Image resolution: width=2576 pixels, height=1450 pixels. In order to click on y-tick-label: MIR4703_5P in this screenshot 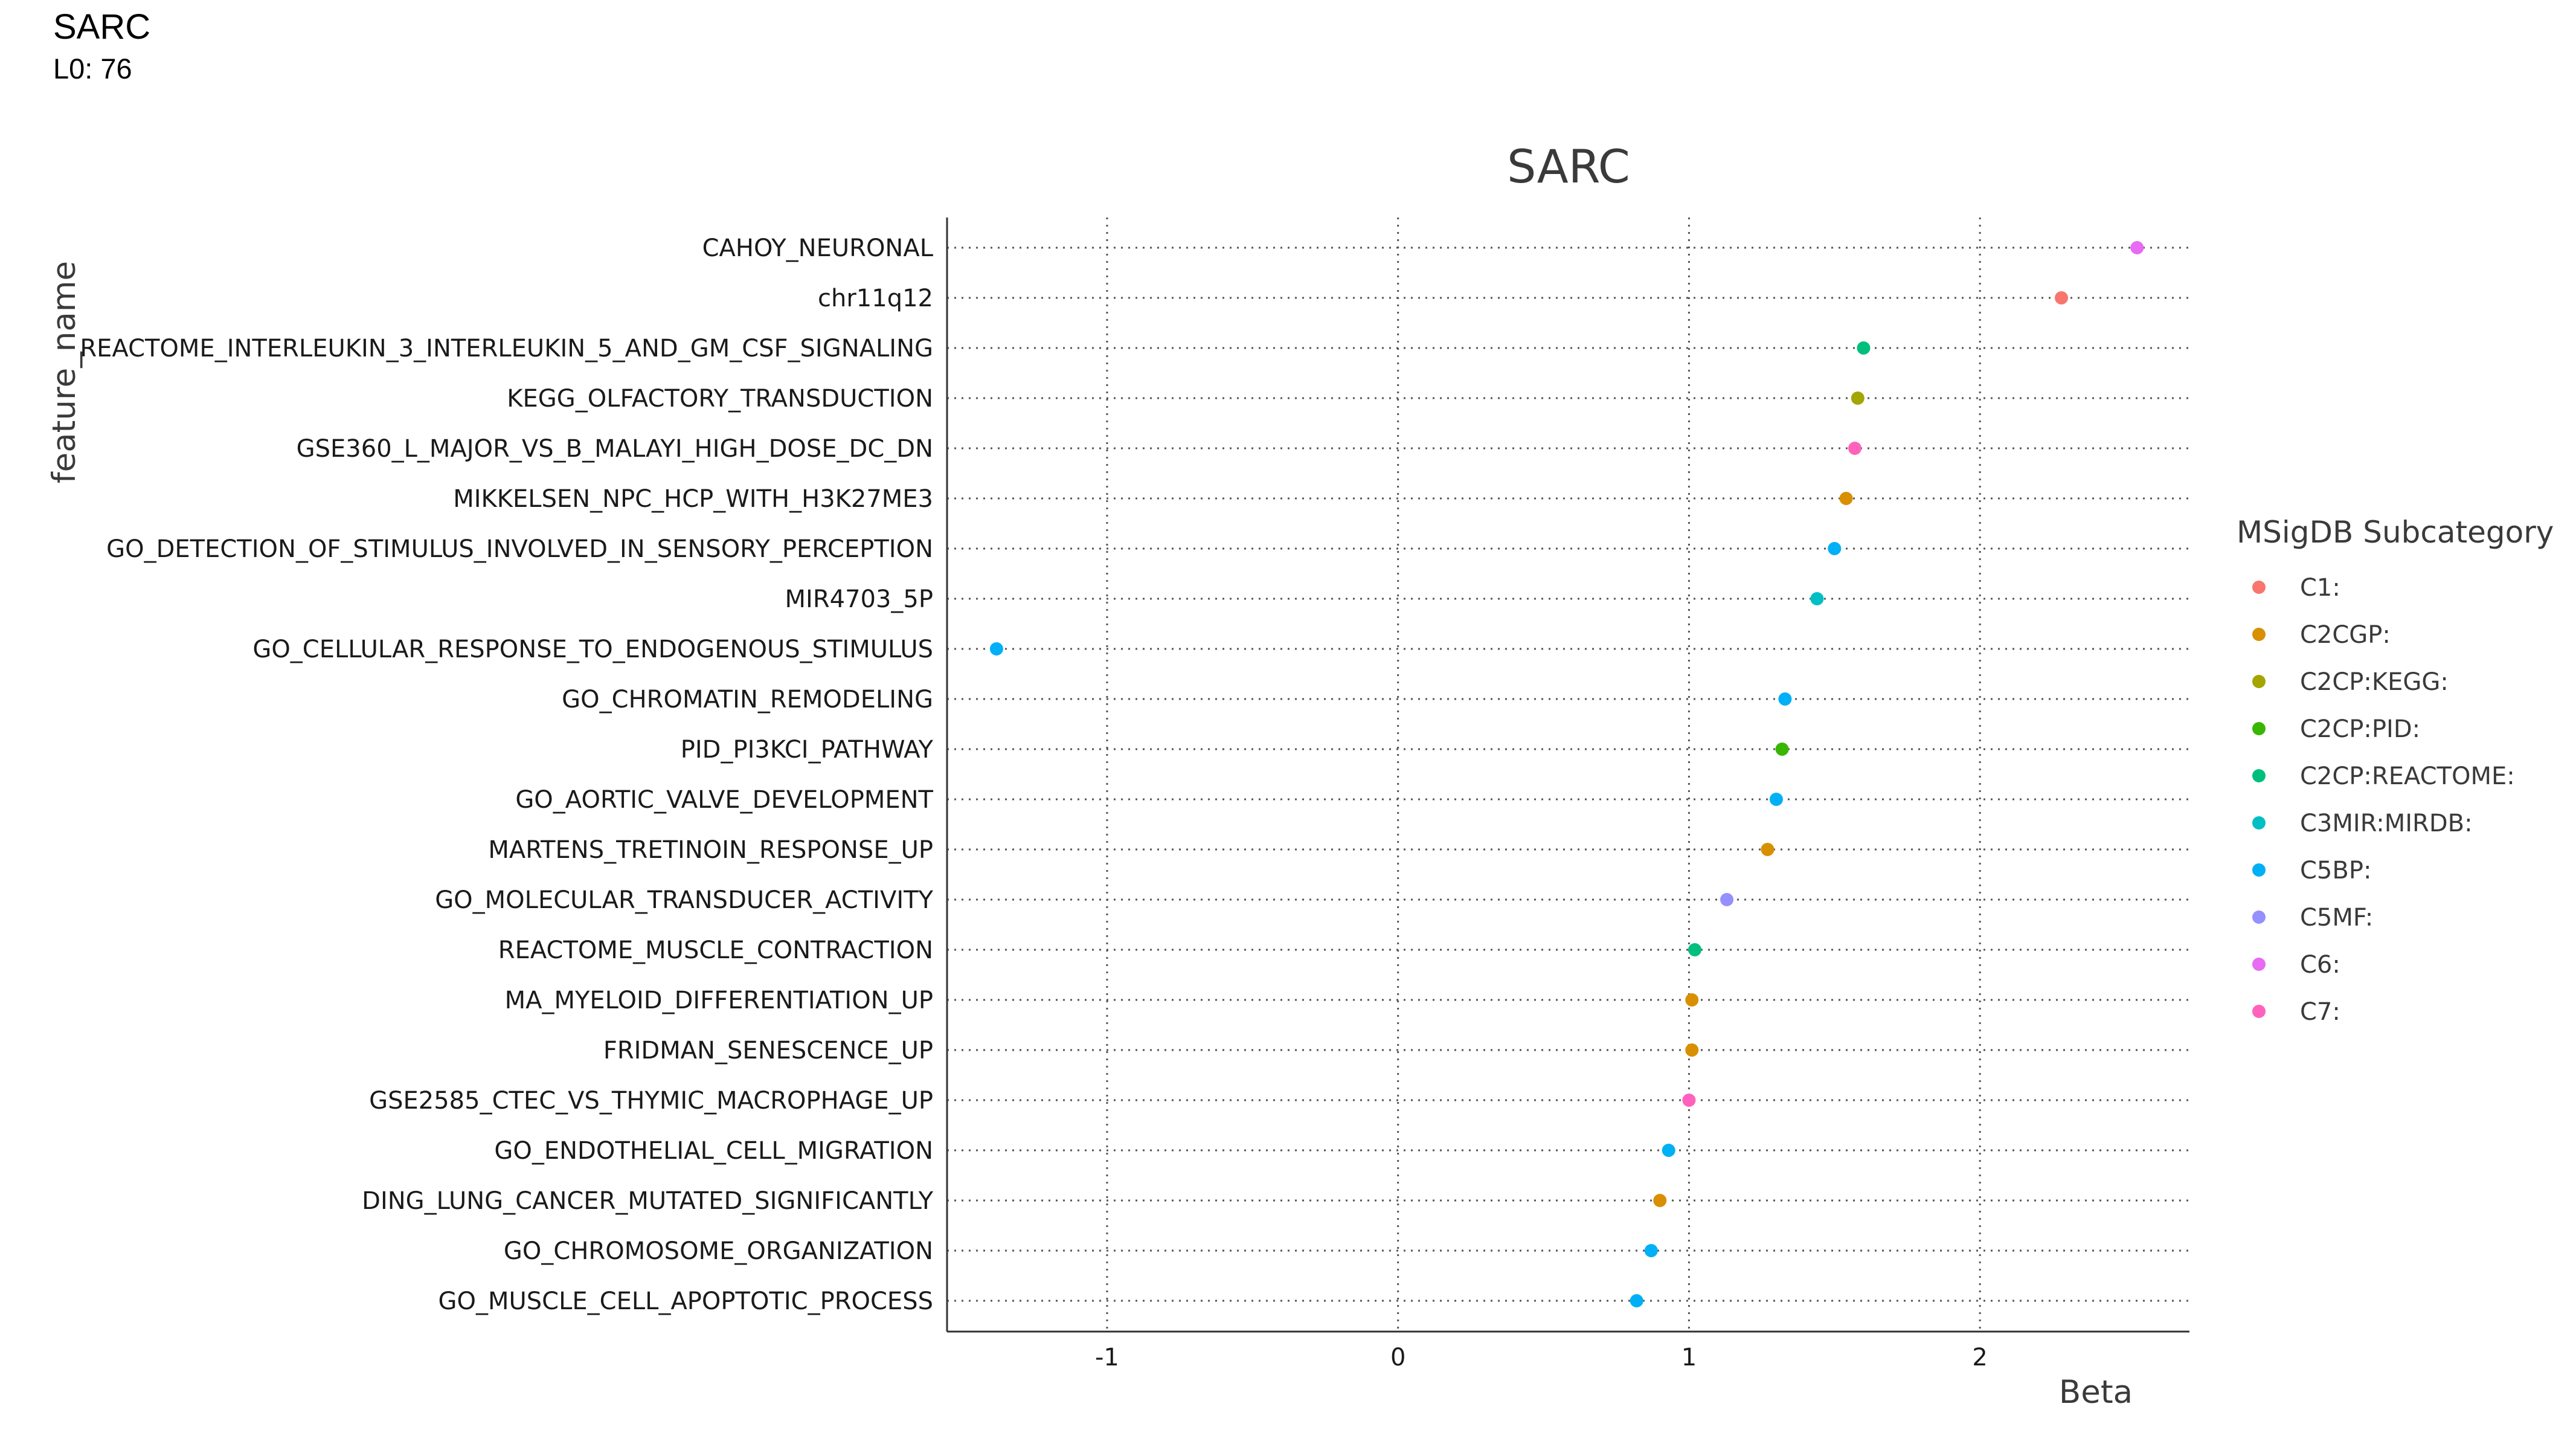, I will do `click(859, 599)`.